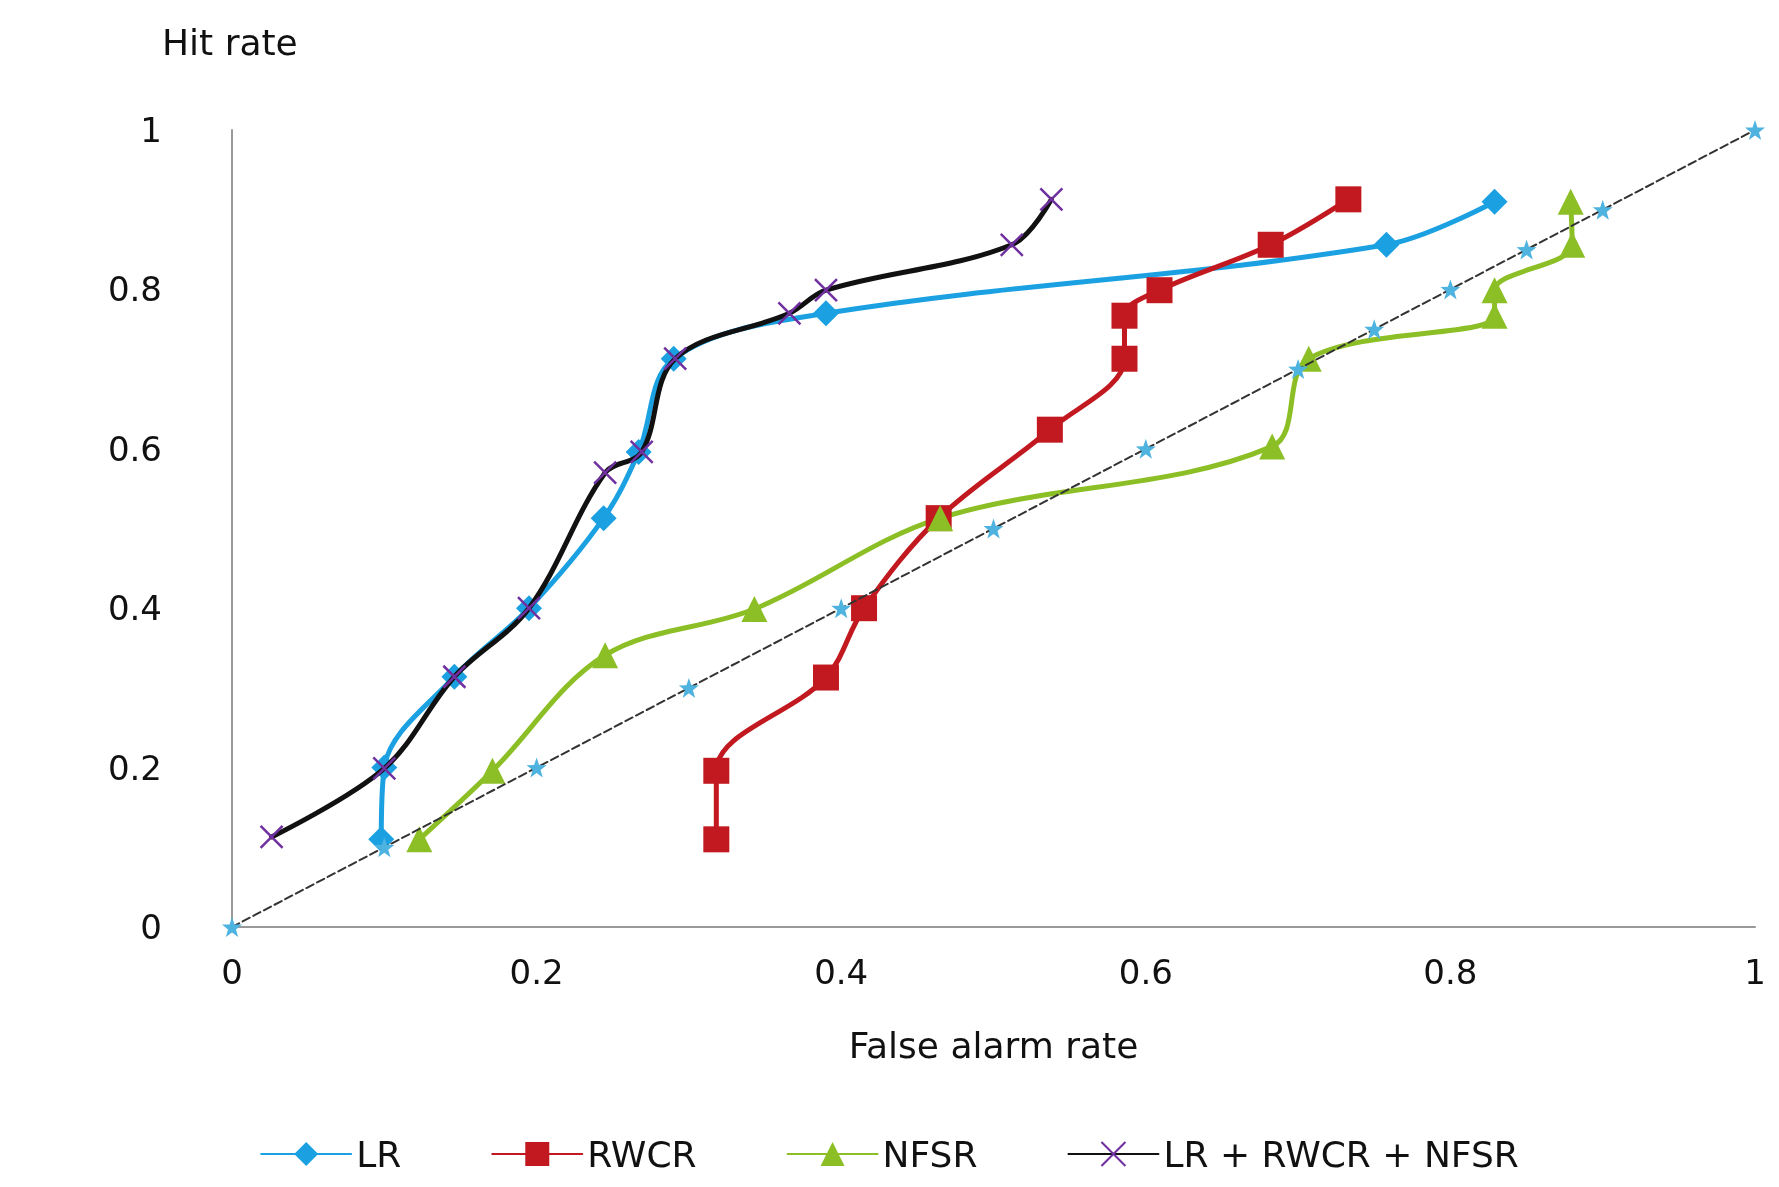  What do you see at coordinates (134, 448) in the screenshot?
I see `y-tick-label: 0.6` at bounding box center [134, 448].